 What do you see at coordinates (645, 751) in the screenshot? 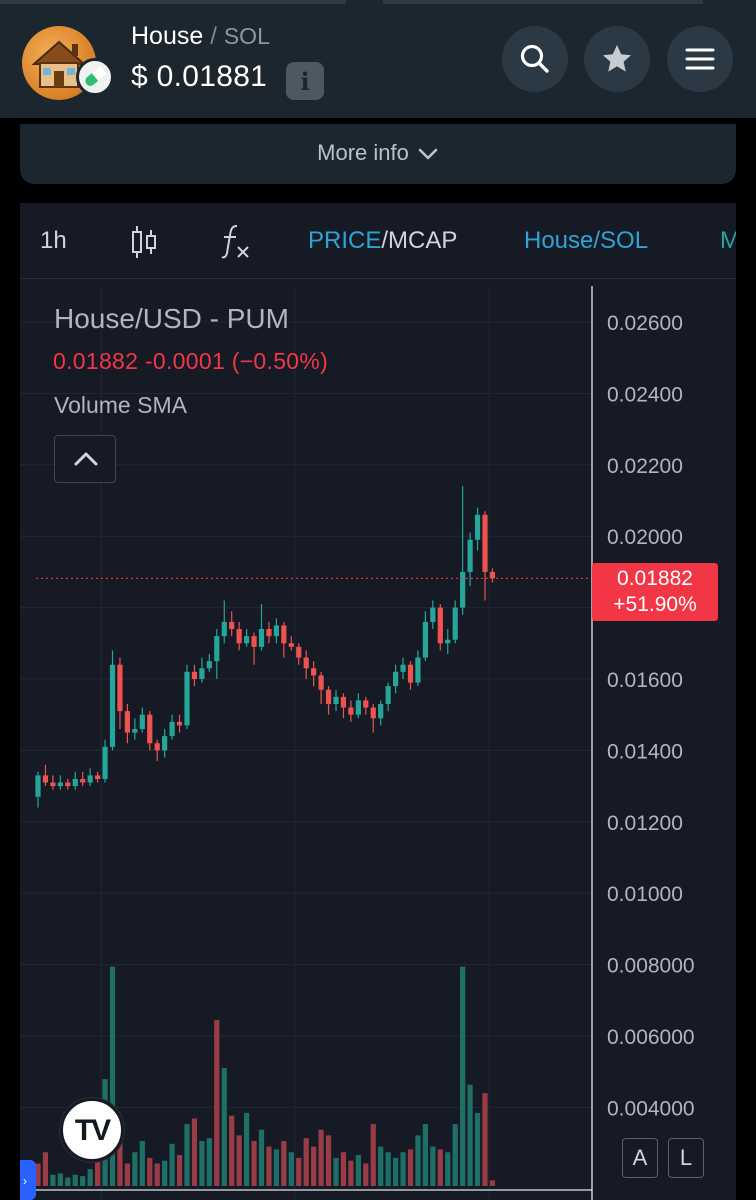
I see `price-tick-label: 0.01400` at bounding box center [645, 751].